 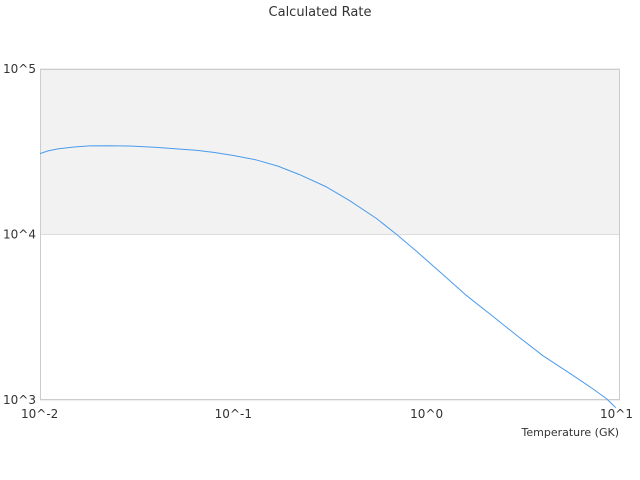 What do you see at coordinates (19, 69) in the screenshot?
I see `y-tick-label: 10^5` at bounding box center [19, 69].